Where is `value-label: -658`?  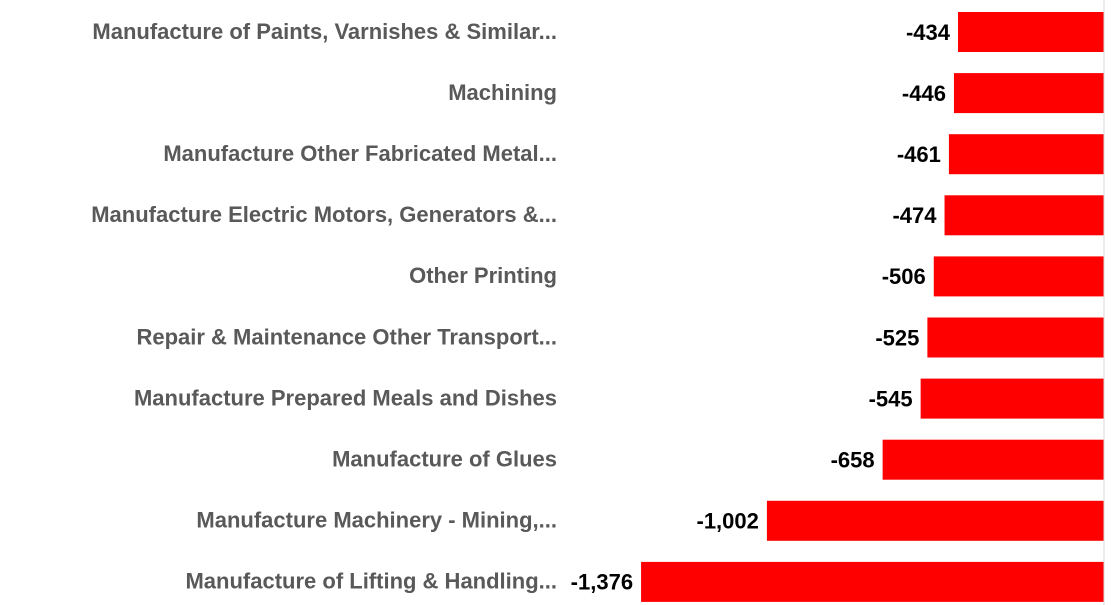 value-label: -658 is located at coordinates (853, 460).